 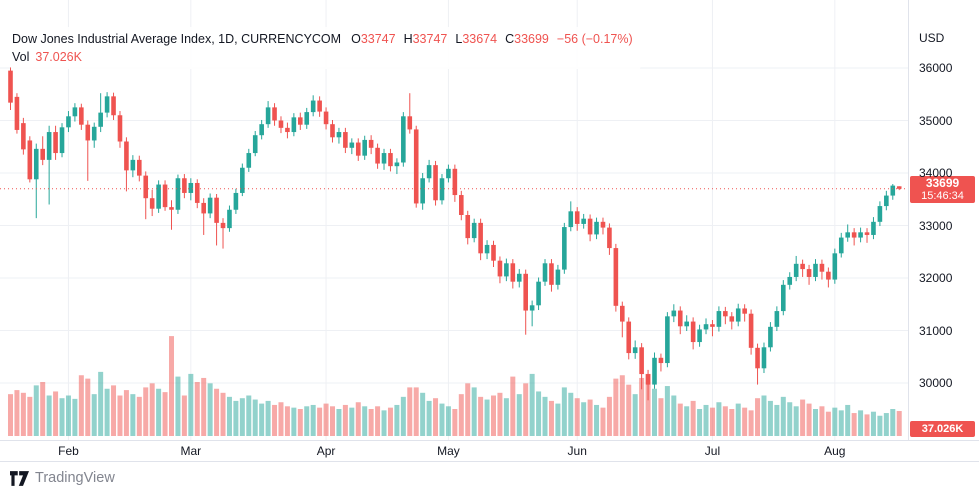 What do you see at coordinates (373, 39) in the screenshot?
I see `ohlc-open: O33747` at bounding box center [373, 39].